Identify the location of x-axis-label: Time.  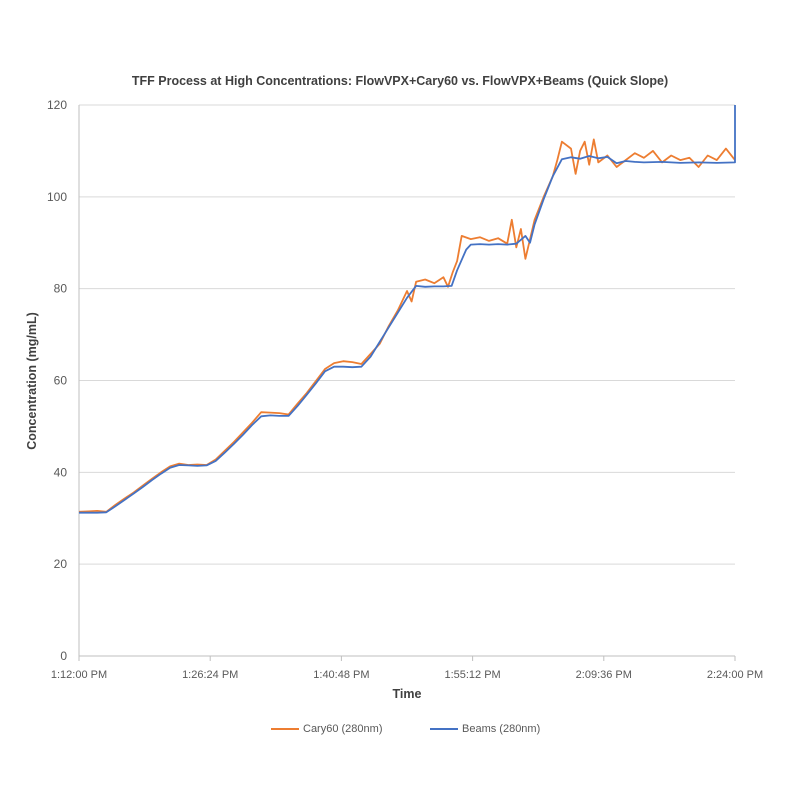
(407, 694).